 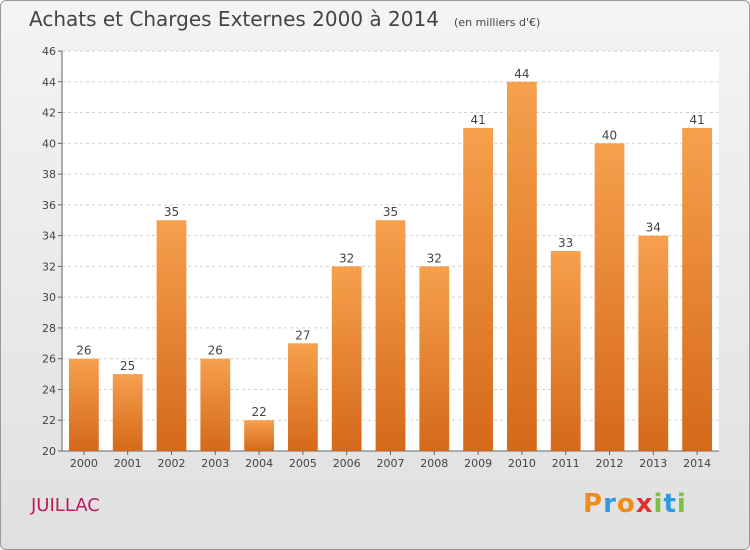 What do you see at coordinates (49, 451) in the screenshot?
I see `y-tick-label: 20` at bounding box center [49, 451].